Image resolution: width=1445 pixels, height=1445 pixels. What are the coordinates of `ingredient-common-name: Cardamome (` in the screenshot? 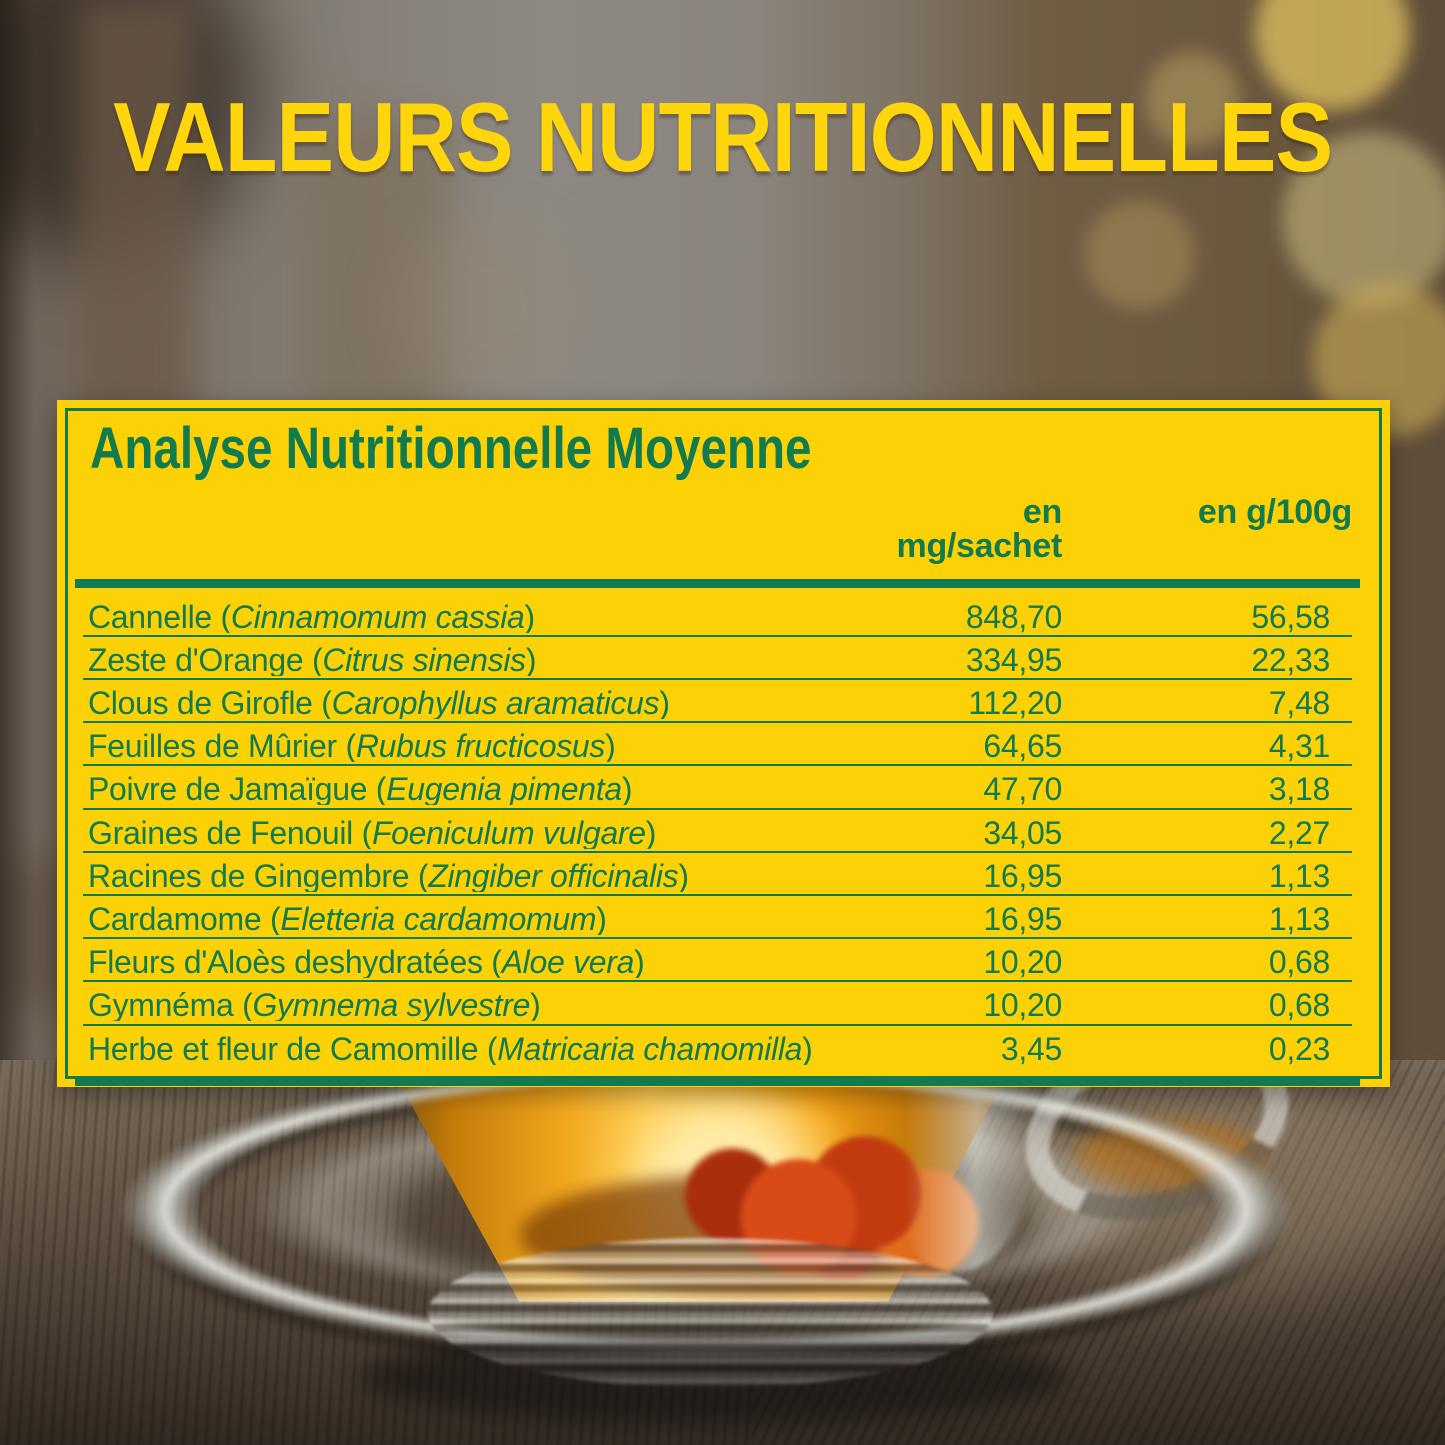 It's located at (184, 919).